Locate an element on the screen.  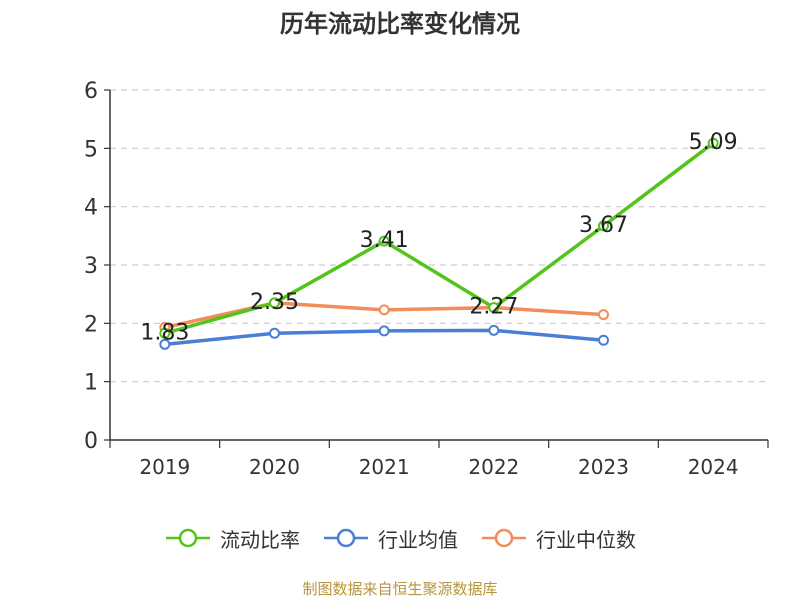
legend-item-industry-median: 行业中位数 is located at coordinates (558, 538).